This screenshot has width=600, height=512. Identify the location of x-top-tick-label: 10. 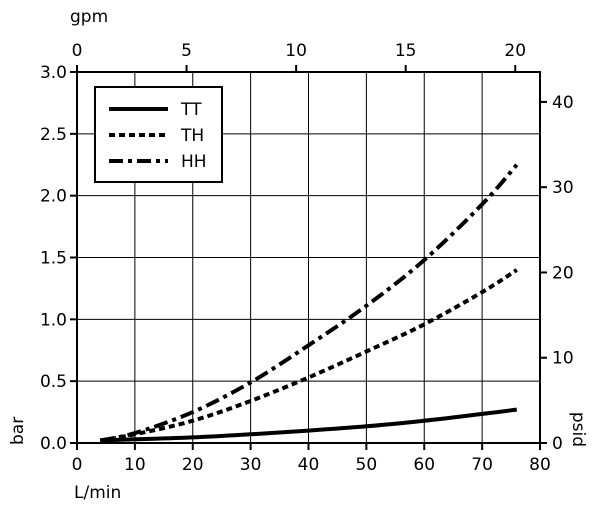
(296, 51).